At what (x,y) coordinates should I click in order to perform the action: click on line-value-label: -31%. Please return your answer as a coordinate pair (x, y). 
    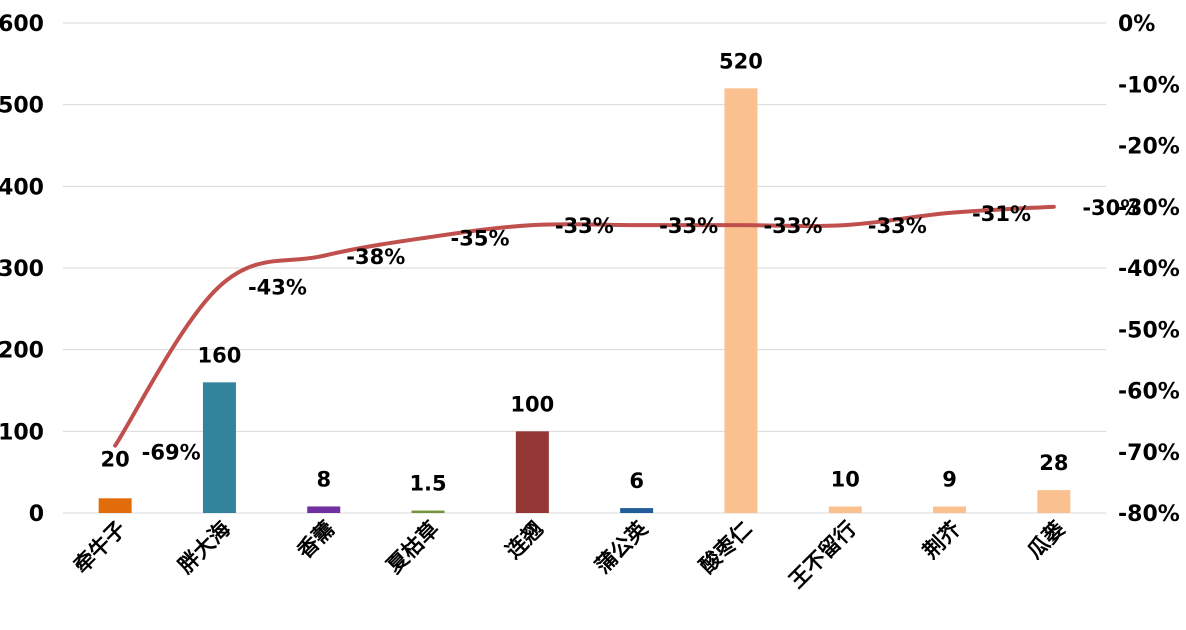
    Looking at the image, I should click on (1001, 214).